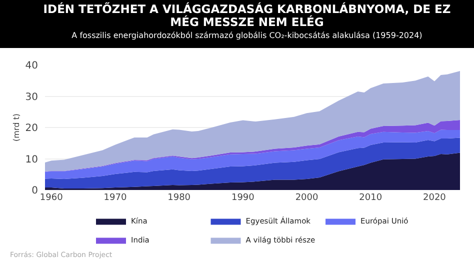 This screenshot has height=266, width=474. I want to click on x-tick-label: 2020, so click(434, 198).